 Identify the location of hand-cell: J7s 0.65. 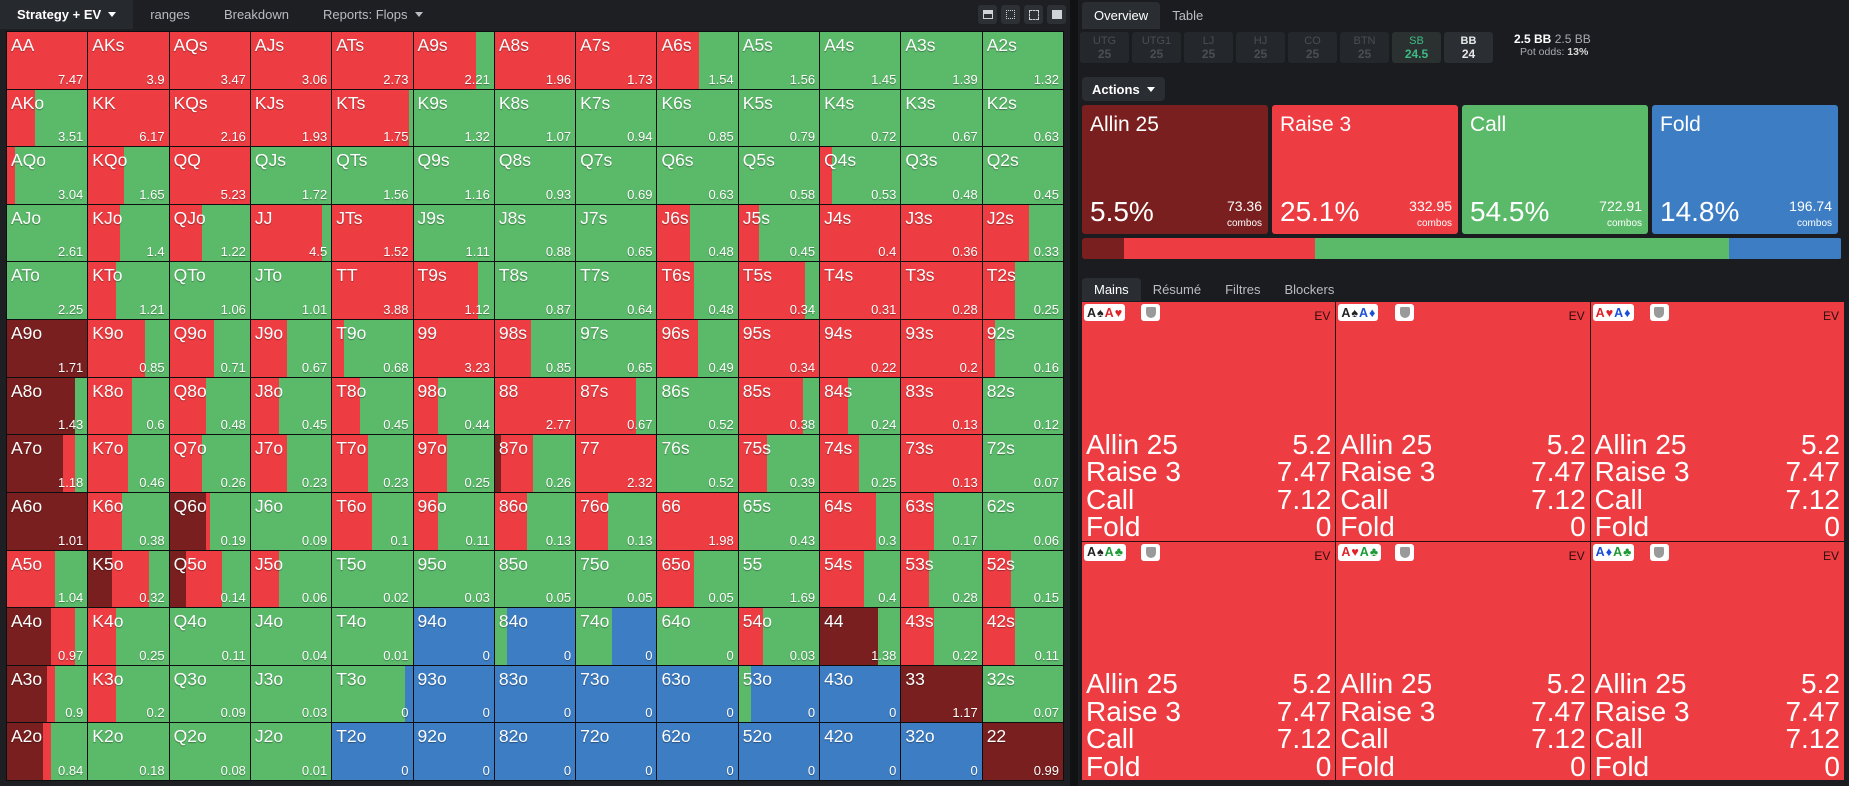
(616, 233).